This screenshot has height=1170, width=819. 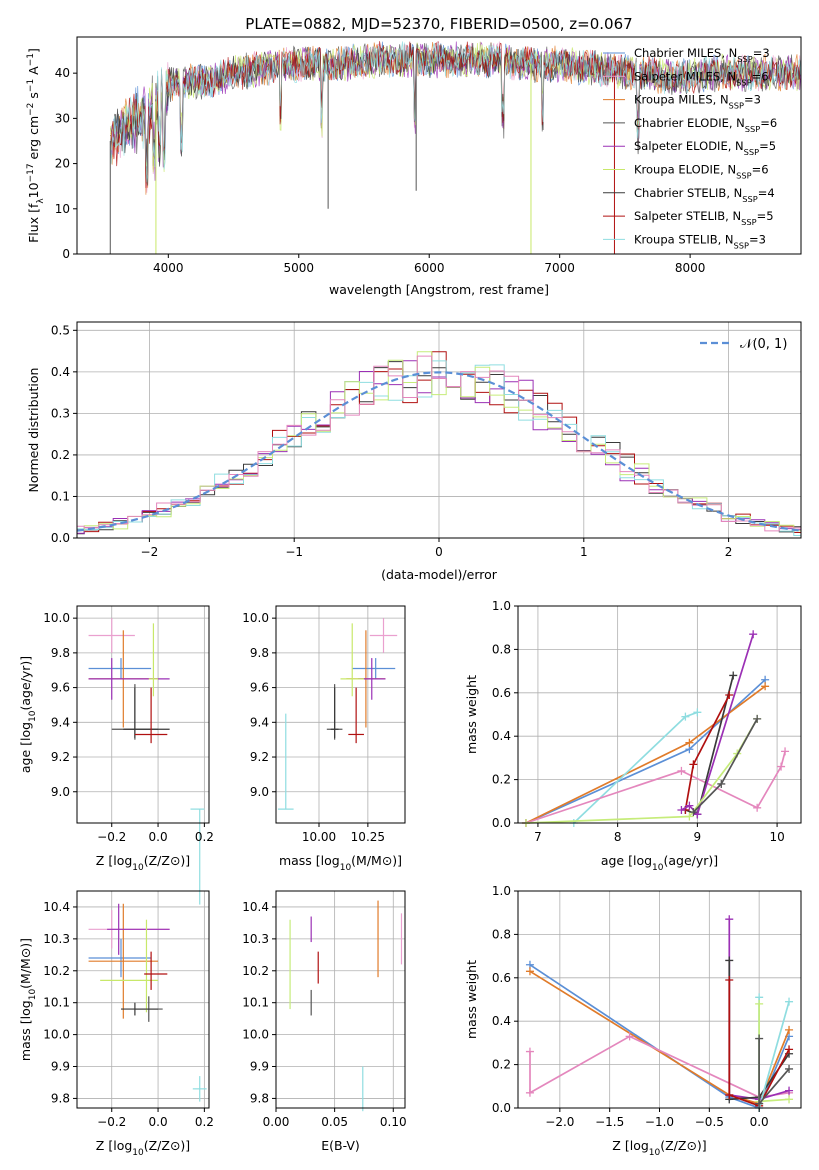 I want to click on label-part: ], so click(x=33, y=50).